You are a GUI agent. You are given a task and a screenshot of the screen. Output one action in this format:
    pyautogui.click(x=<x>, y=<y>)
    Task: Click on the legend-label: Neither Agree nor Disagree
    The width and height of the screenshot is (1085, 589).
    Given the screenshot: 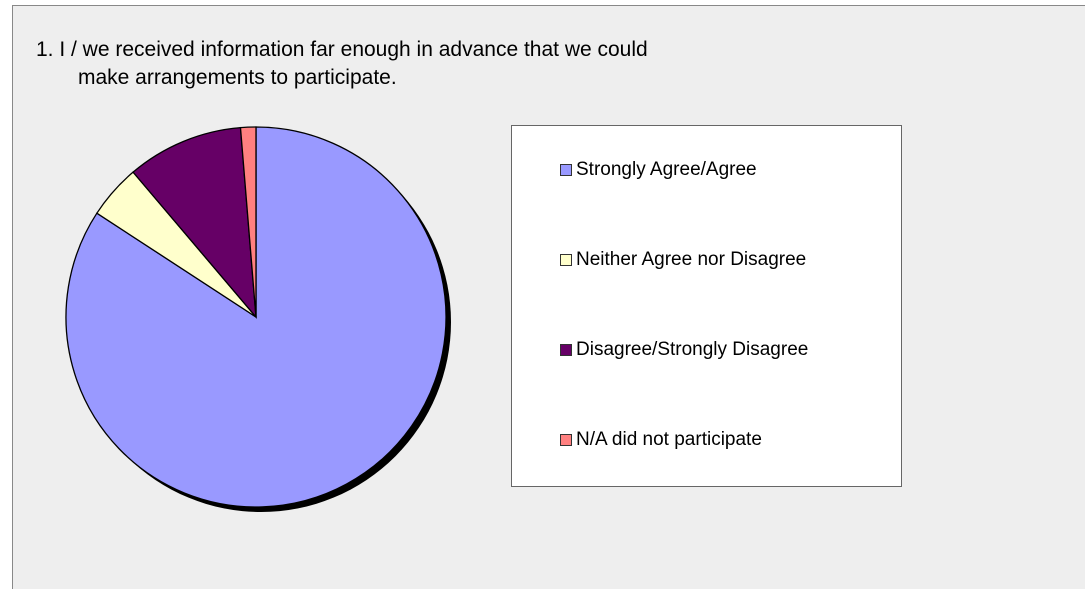 What is the action you would take?
    pyautogui.click(x=691, y=259)
    